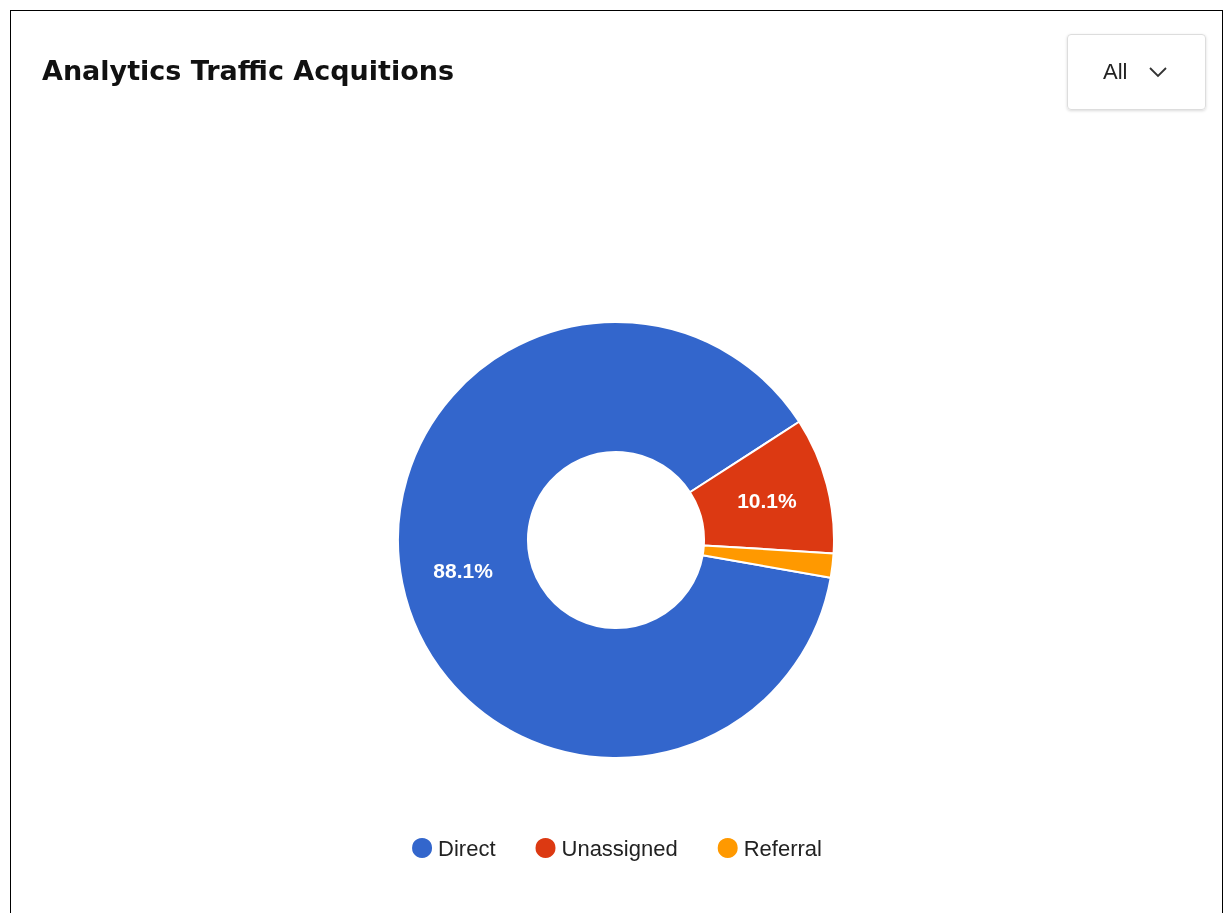 The width and height of the screenshot is (1225, 915). Describe the element at coordinates (467, 848) in the screenshot. I see `legend-label: Direct` at that location.